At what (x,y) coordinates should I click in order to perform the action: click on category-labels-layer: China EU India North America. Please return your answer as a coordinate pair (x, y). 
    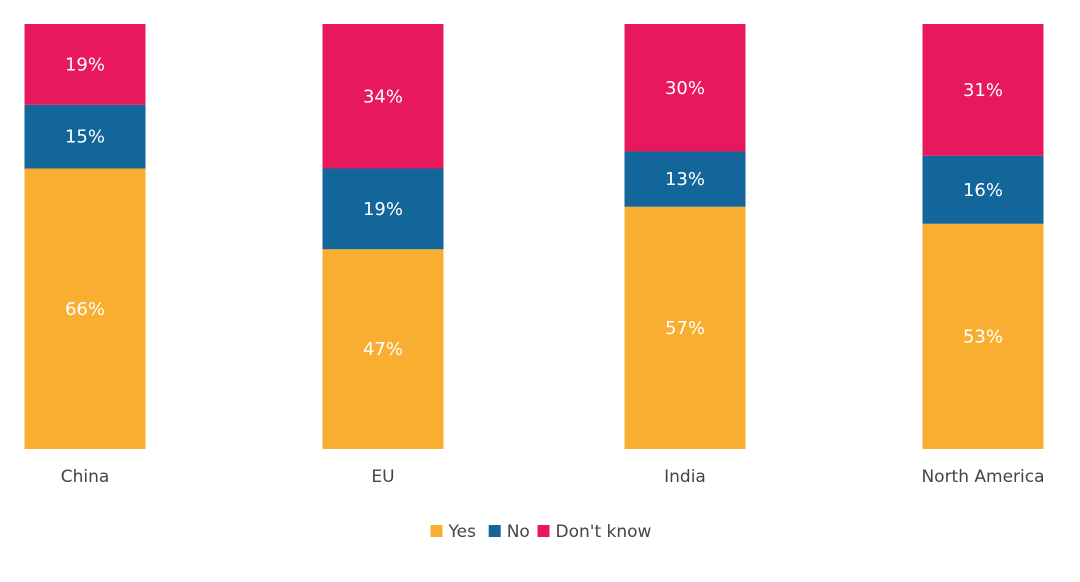
    Looking at the image, I should click on (553, 477).